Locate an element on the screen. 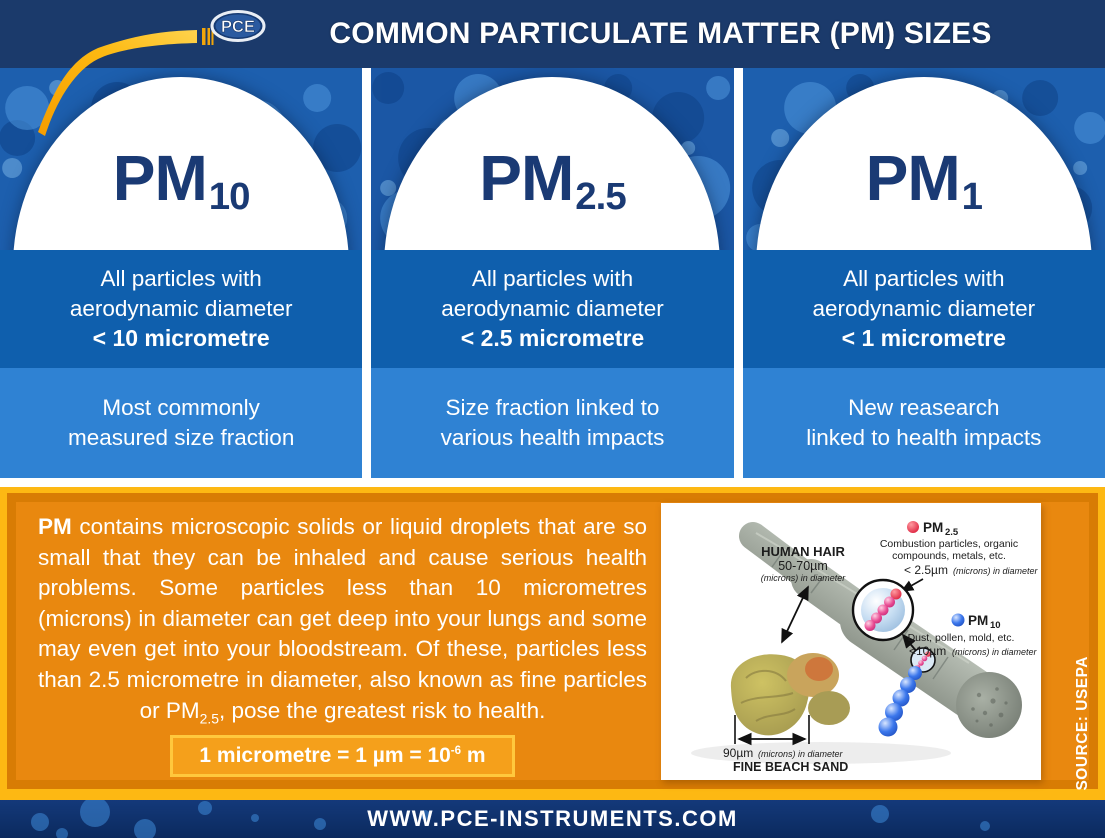 The height and width of the screenshot is (838, 1105). svg-text: Dust, pollen, mold, etc. is located at coordinates (961, 638).